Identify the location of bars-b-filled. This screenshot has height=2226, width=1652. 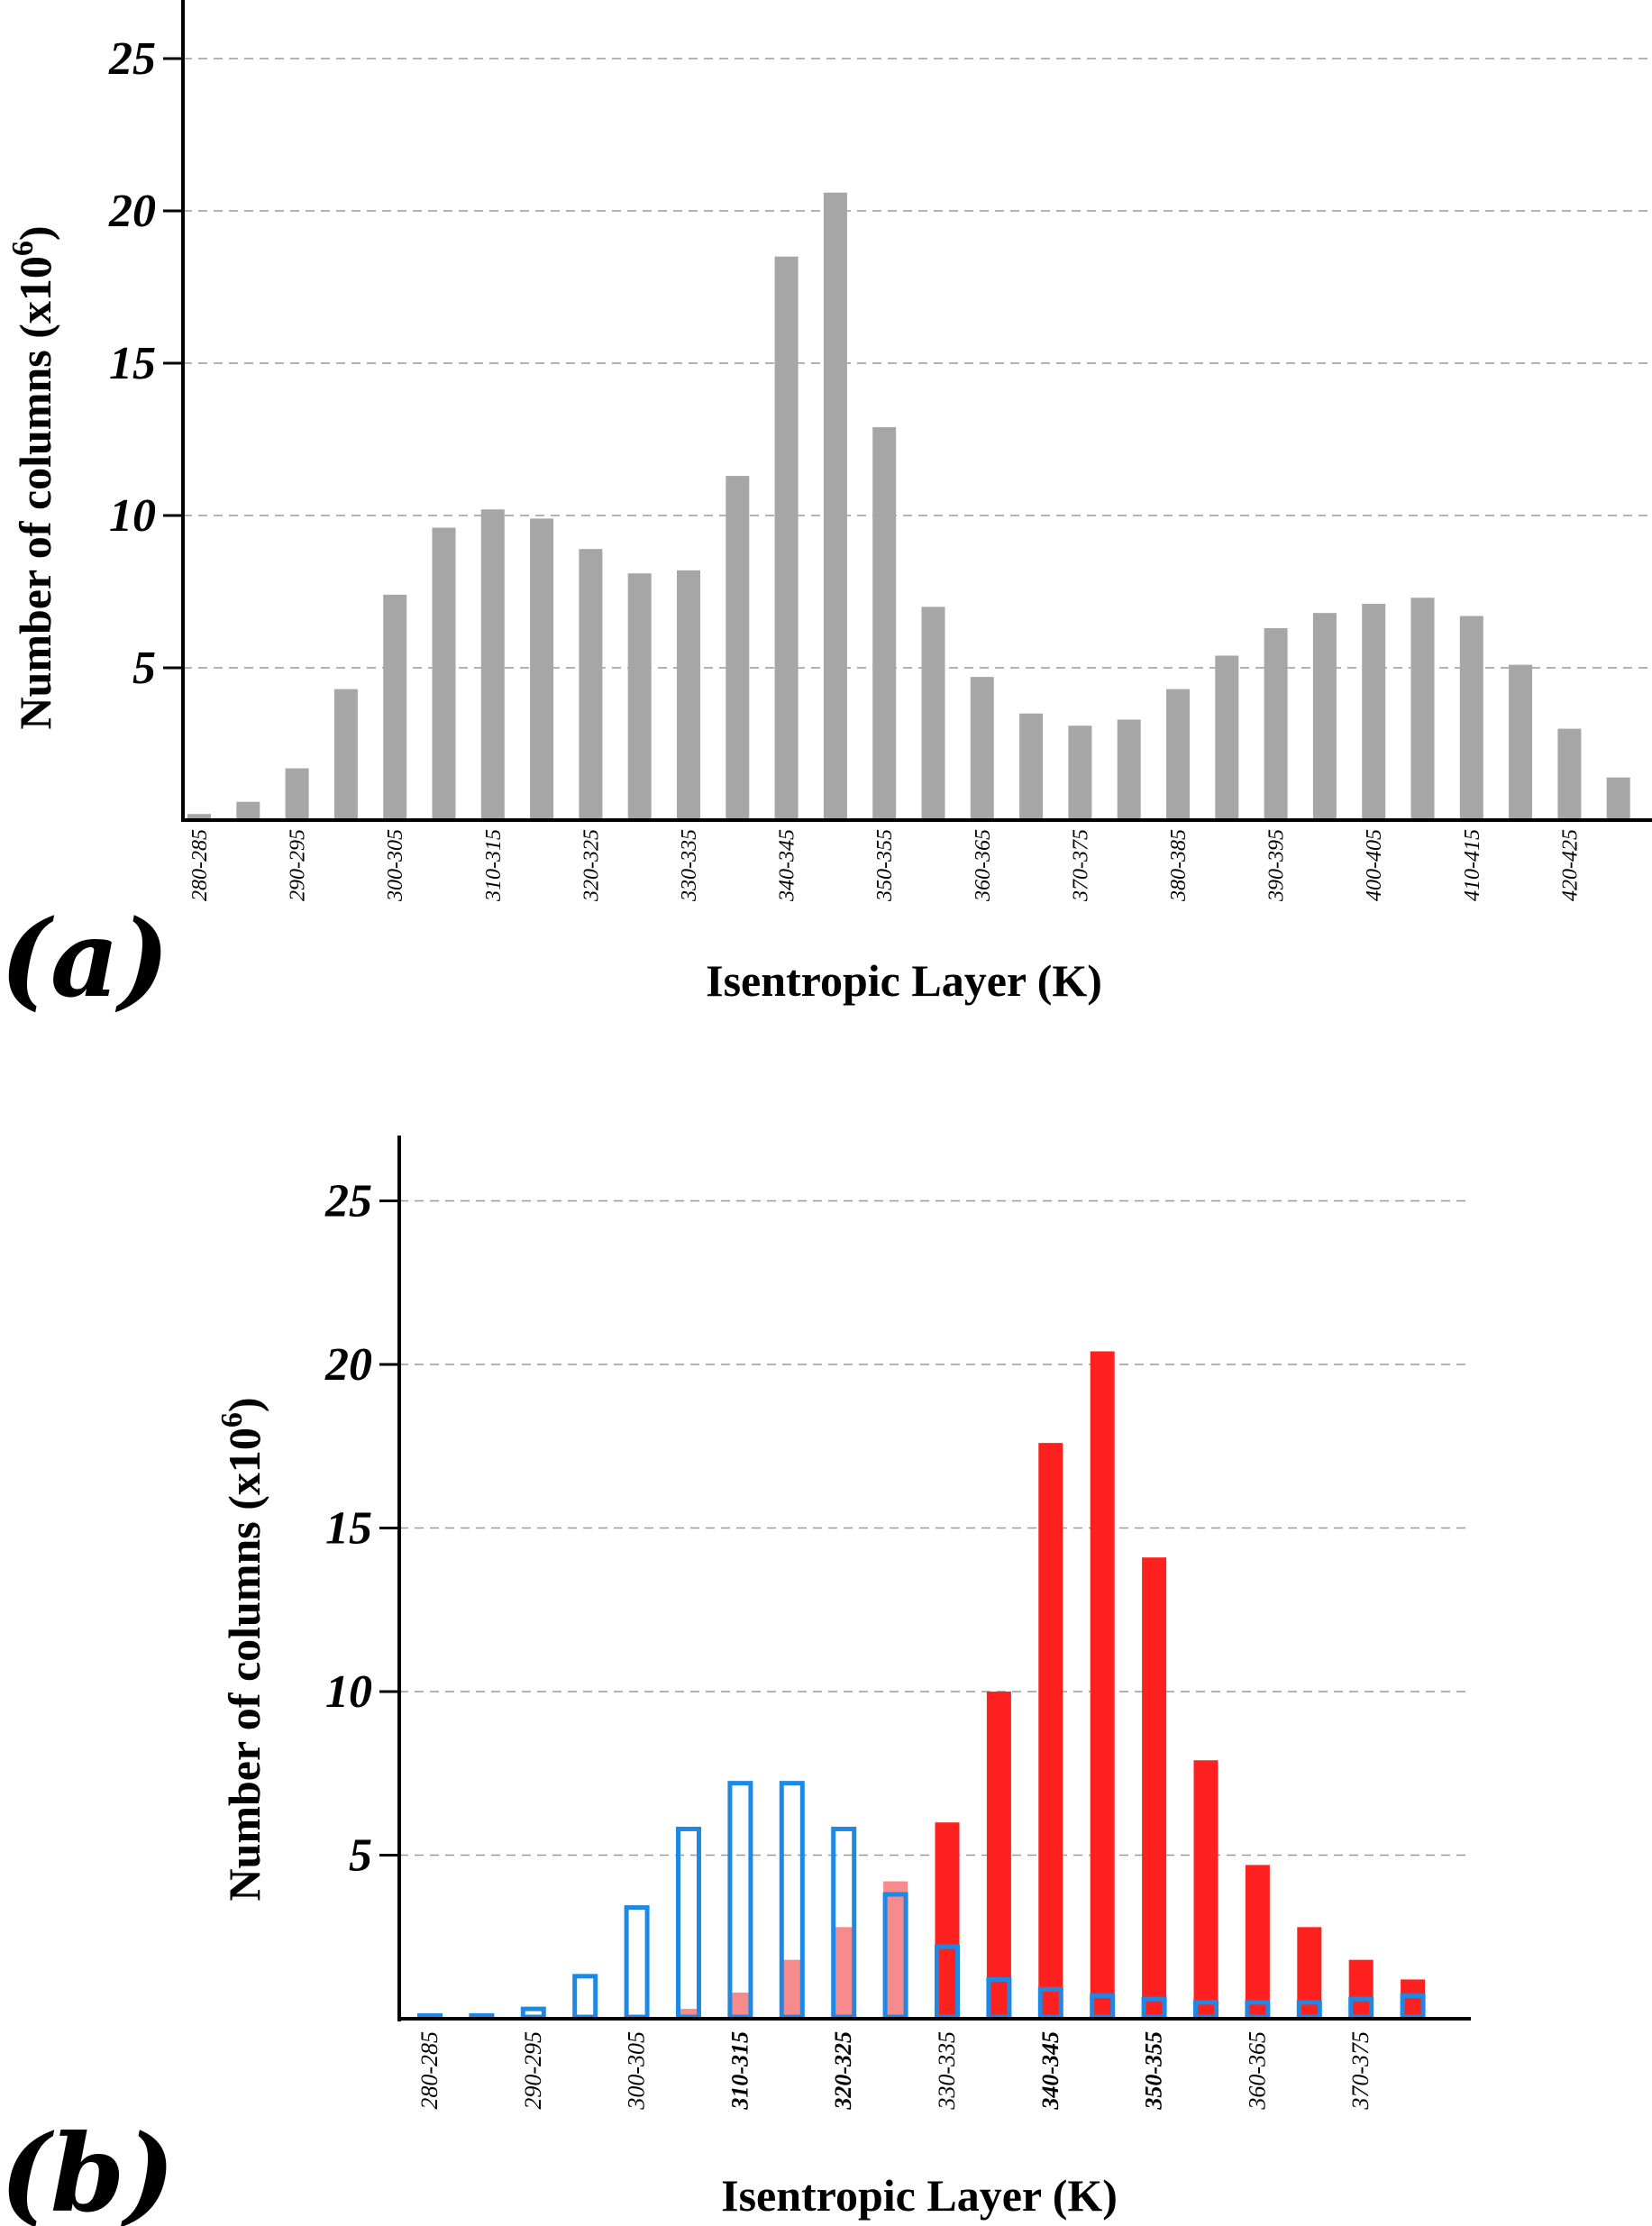
(1051, 1685).